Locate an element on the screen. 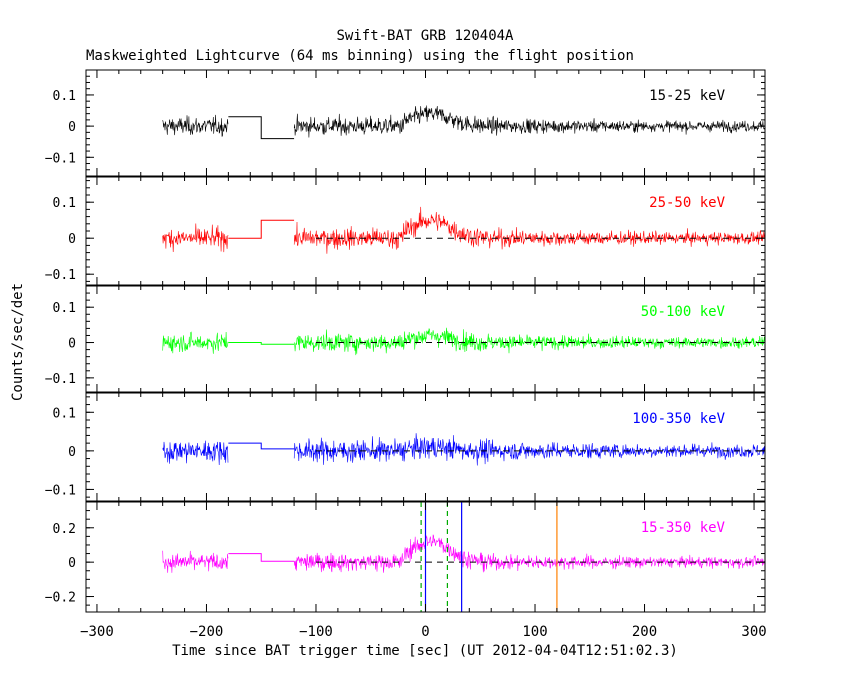  chart-title: Swift-BAT GRB 120404A is located at coordinates (425, 36).